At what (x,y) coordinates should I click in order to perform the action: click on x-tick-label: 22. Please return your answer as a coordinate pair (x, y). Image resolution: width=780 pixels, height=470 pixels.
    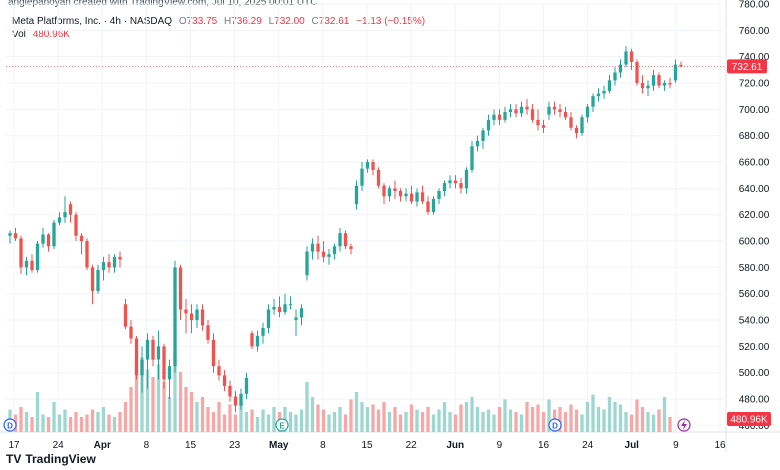
    Looking at the image, I should click on (412, 445).